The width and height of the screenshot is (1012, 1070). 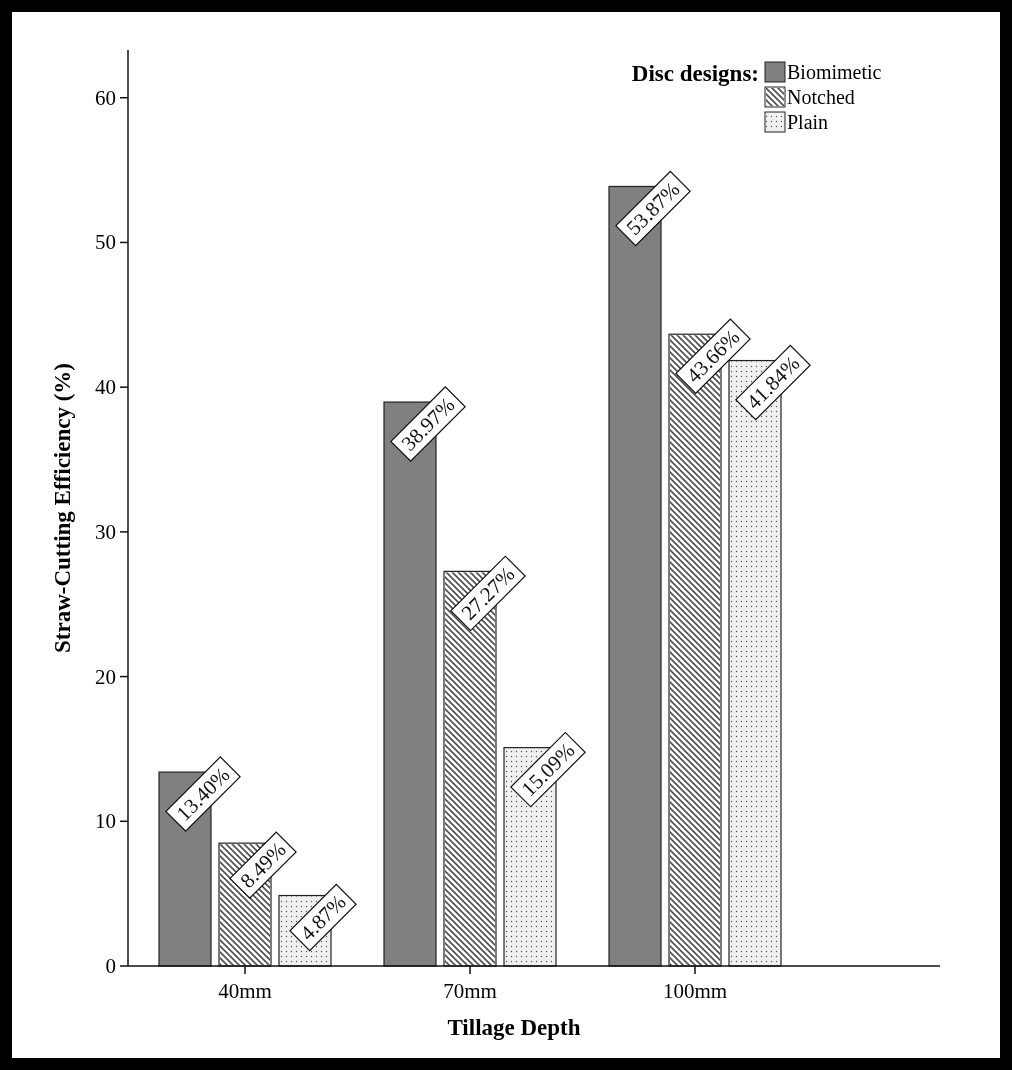 I want to click on y-tick-label: 60, so click(x=105, y=97).